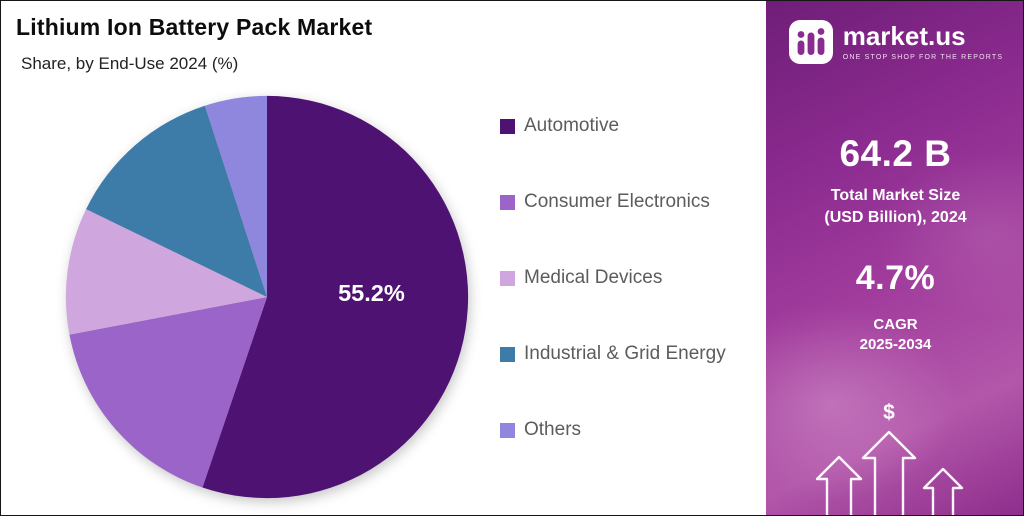  What do you see at coordinates (839, 485) in the screenshot?
I see `up-arrow-icon-left` at bounding box center [839, 485].